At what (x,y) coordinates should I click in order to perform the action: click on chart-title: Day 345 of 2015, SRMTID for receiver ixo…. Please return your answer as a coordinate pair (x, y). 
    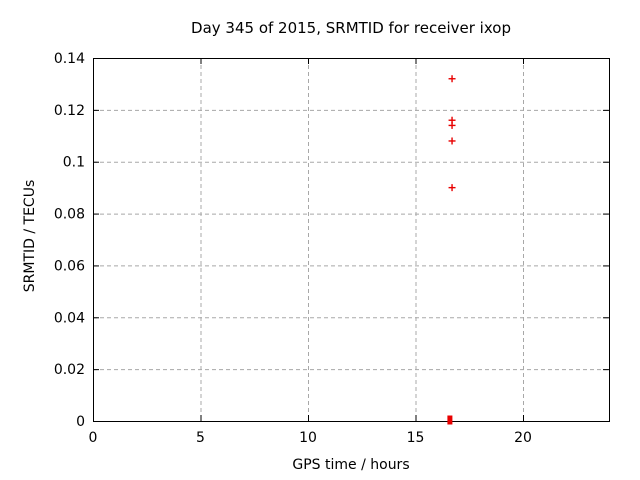
    Looking at the image, I should click on (351, 28).